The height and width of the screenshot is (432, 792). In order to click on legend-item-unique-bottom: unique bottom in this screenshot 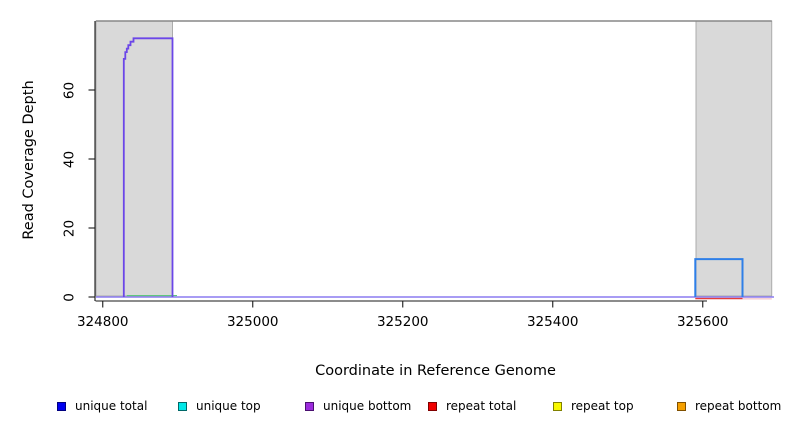, I will do `click(358, 406)`.